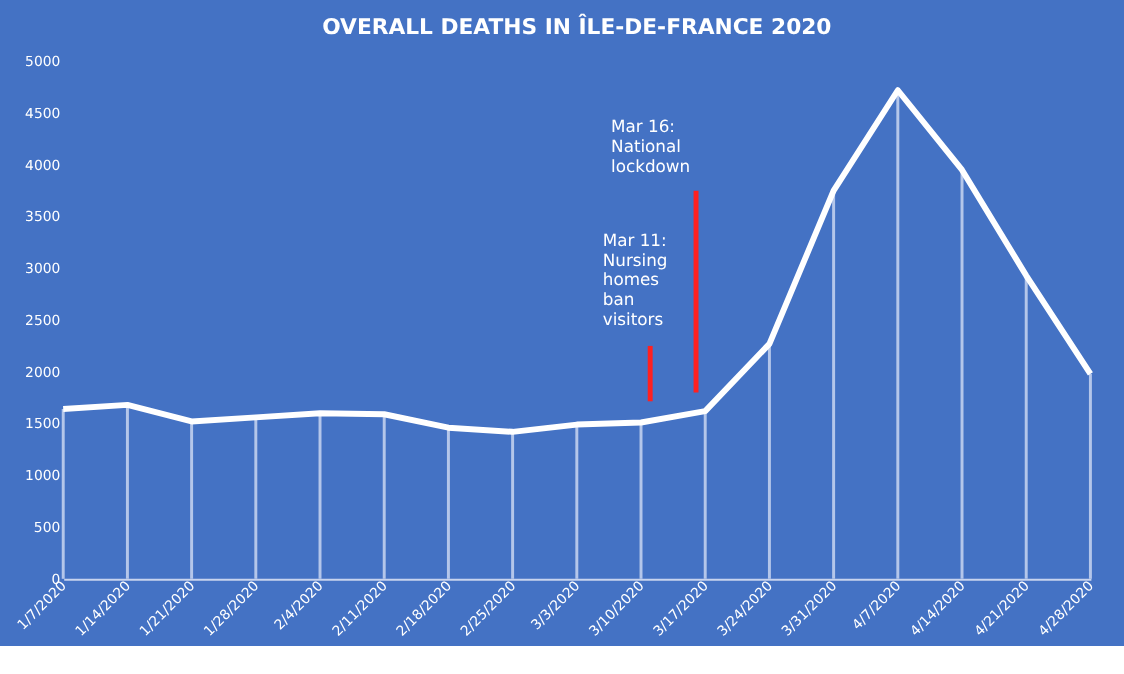  Describe the element at coordinates (577, 25) in the screenshot. I see `chart-title: OVERALL DEATHS IN ÎLE-DE-FRANCE 2020` at that location.